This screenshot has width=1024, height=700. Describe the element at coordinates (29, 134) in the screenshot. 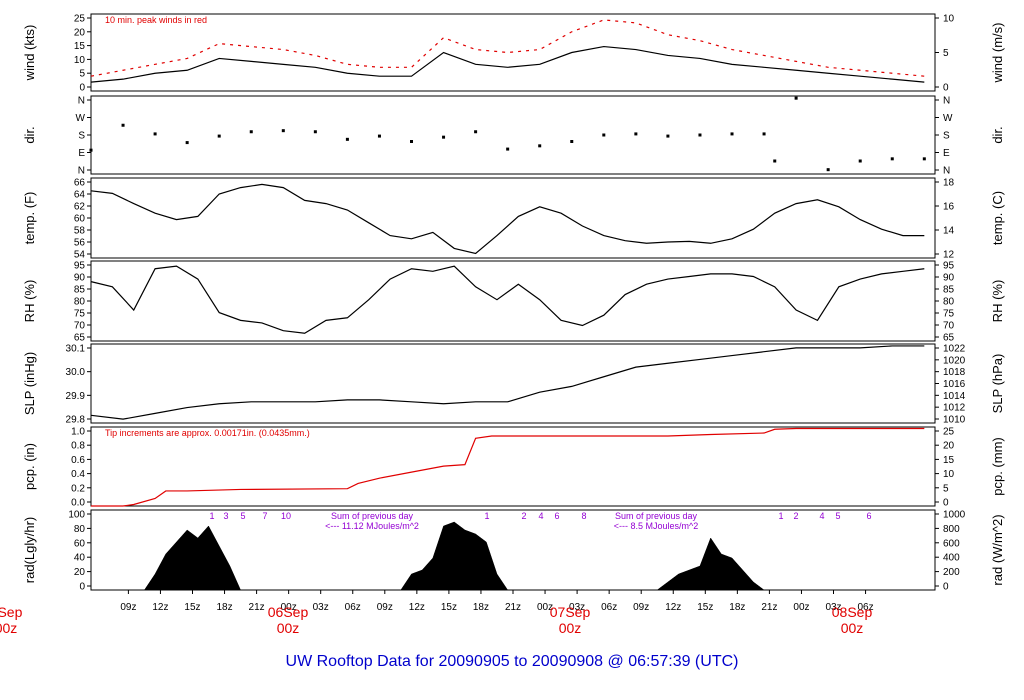

I see `y-label-left: dir.` at that location.